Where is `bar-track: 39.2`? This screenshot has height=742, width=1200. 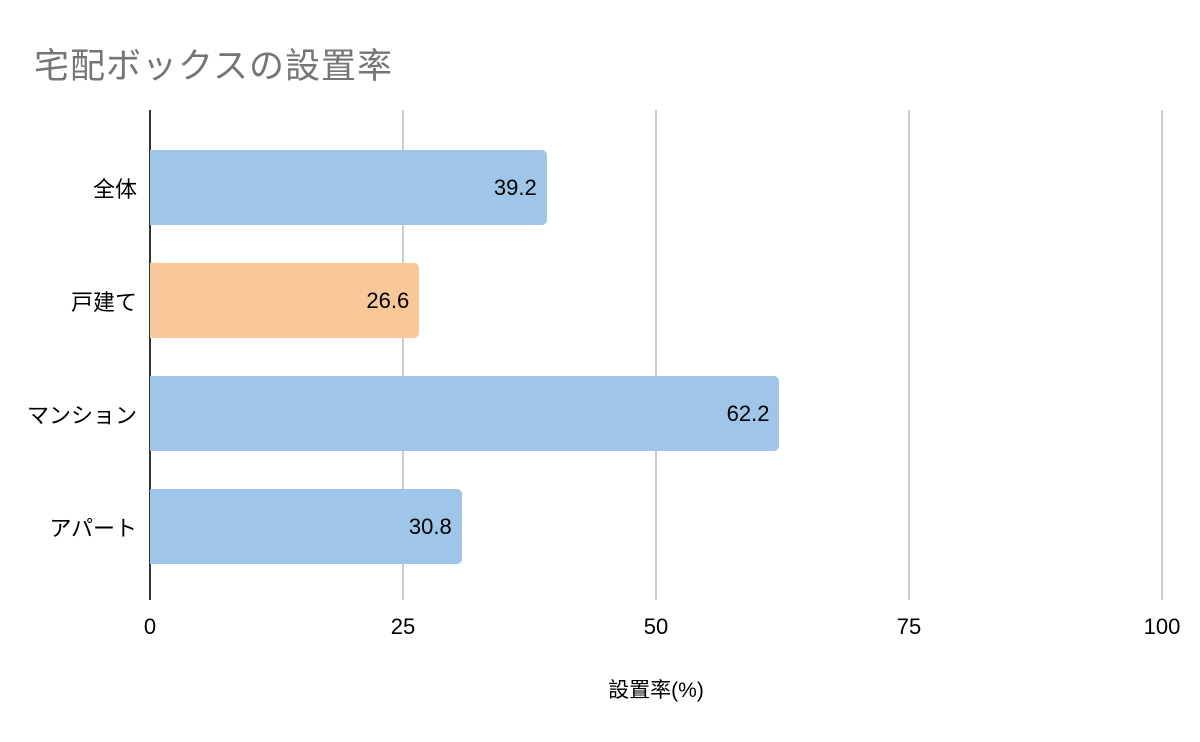
bar-track: 39.2 is located at coordinates (656, 187).